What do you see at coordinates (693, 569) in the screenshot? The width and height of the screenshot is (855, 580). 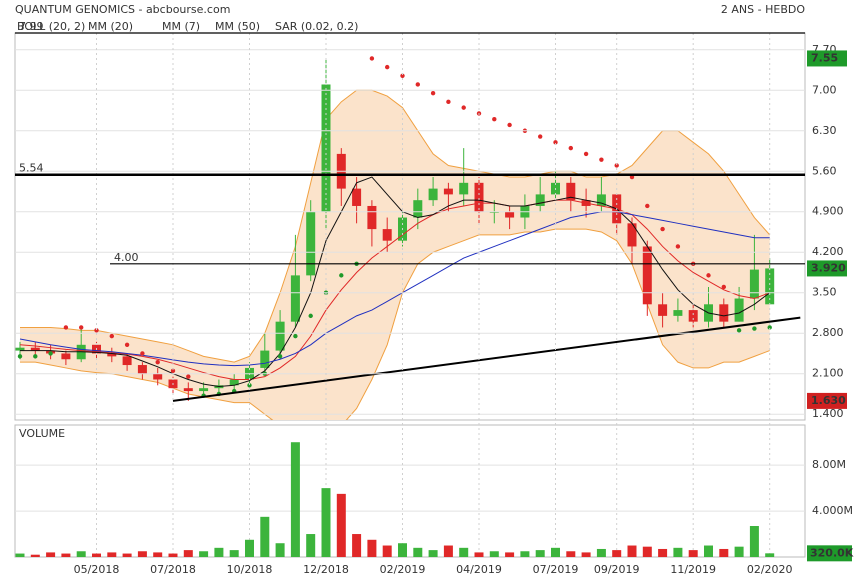 I see `x-tick-label: 11/2019` at bounding box center [693, 569].